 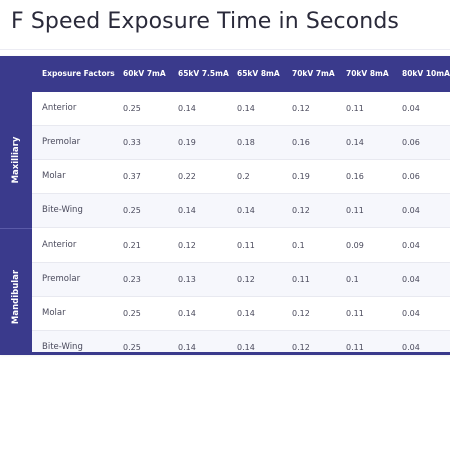 I want to click on column-header-80kv-10ma: 80kV 10mA, so click(x=426, y=73).